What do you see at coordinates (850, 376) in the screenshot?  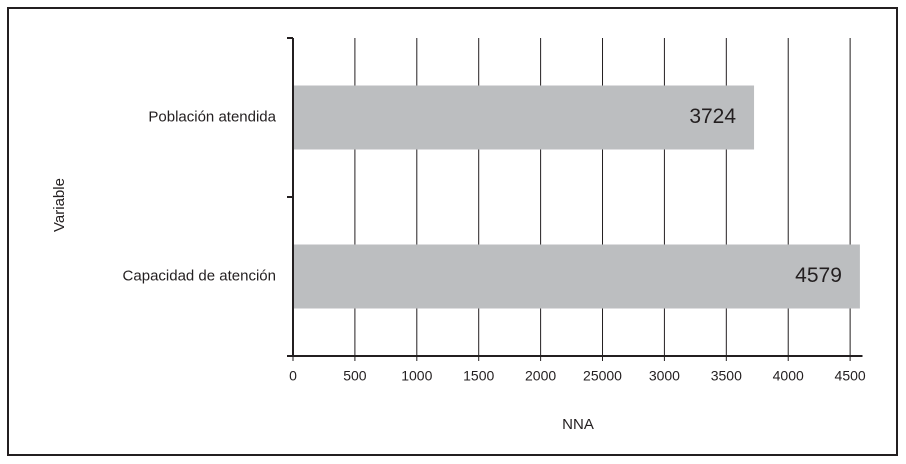 I see `x-tick-label: 4500` at bounding box center [850, 376].